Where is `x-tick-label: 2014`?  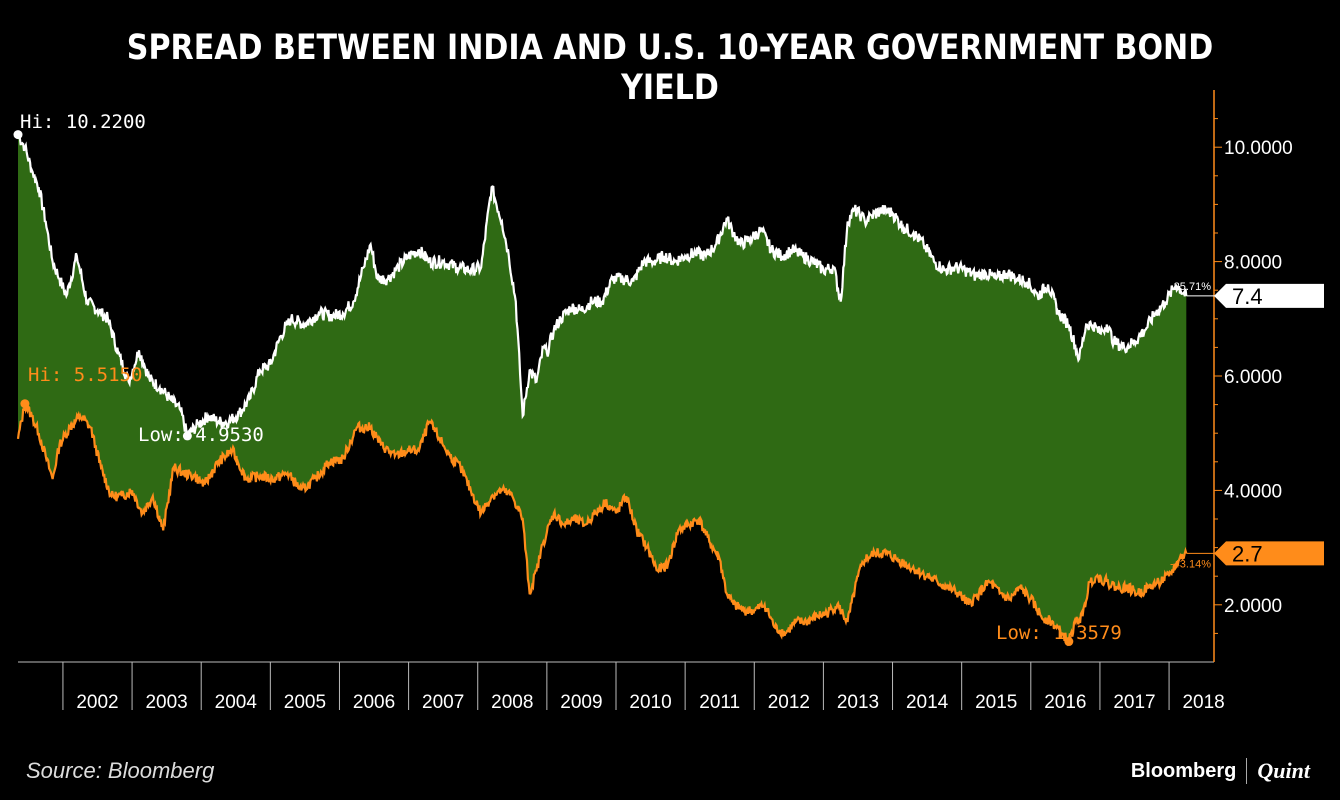 x-tick-label: 2014 is located at coordinates (927, 702).